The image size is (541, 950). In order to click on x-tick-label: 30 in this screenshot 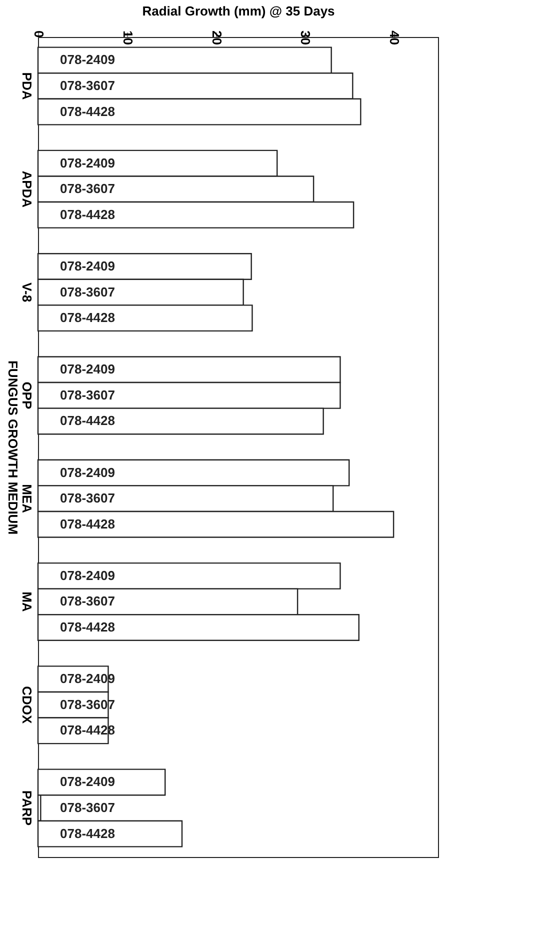, I will do `click(306, 37)`.